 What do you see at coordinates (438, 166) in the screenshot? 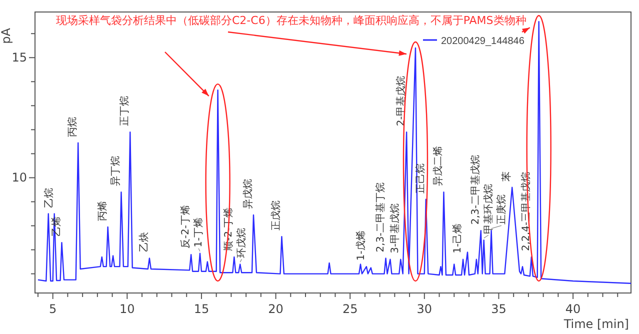
I see `annotation: 异戊二烯` at bounding box center [438, 166].